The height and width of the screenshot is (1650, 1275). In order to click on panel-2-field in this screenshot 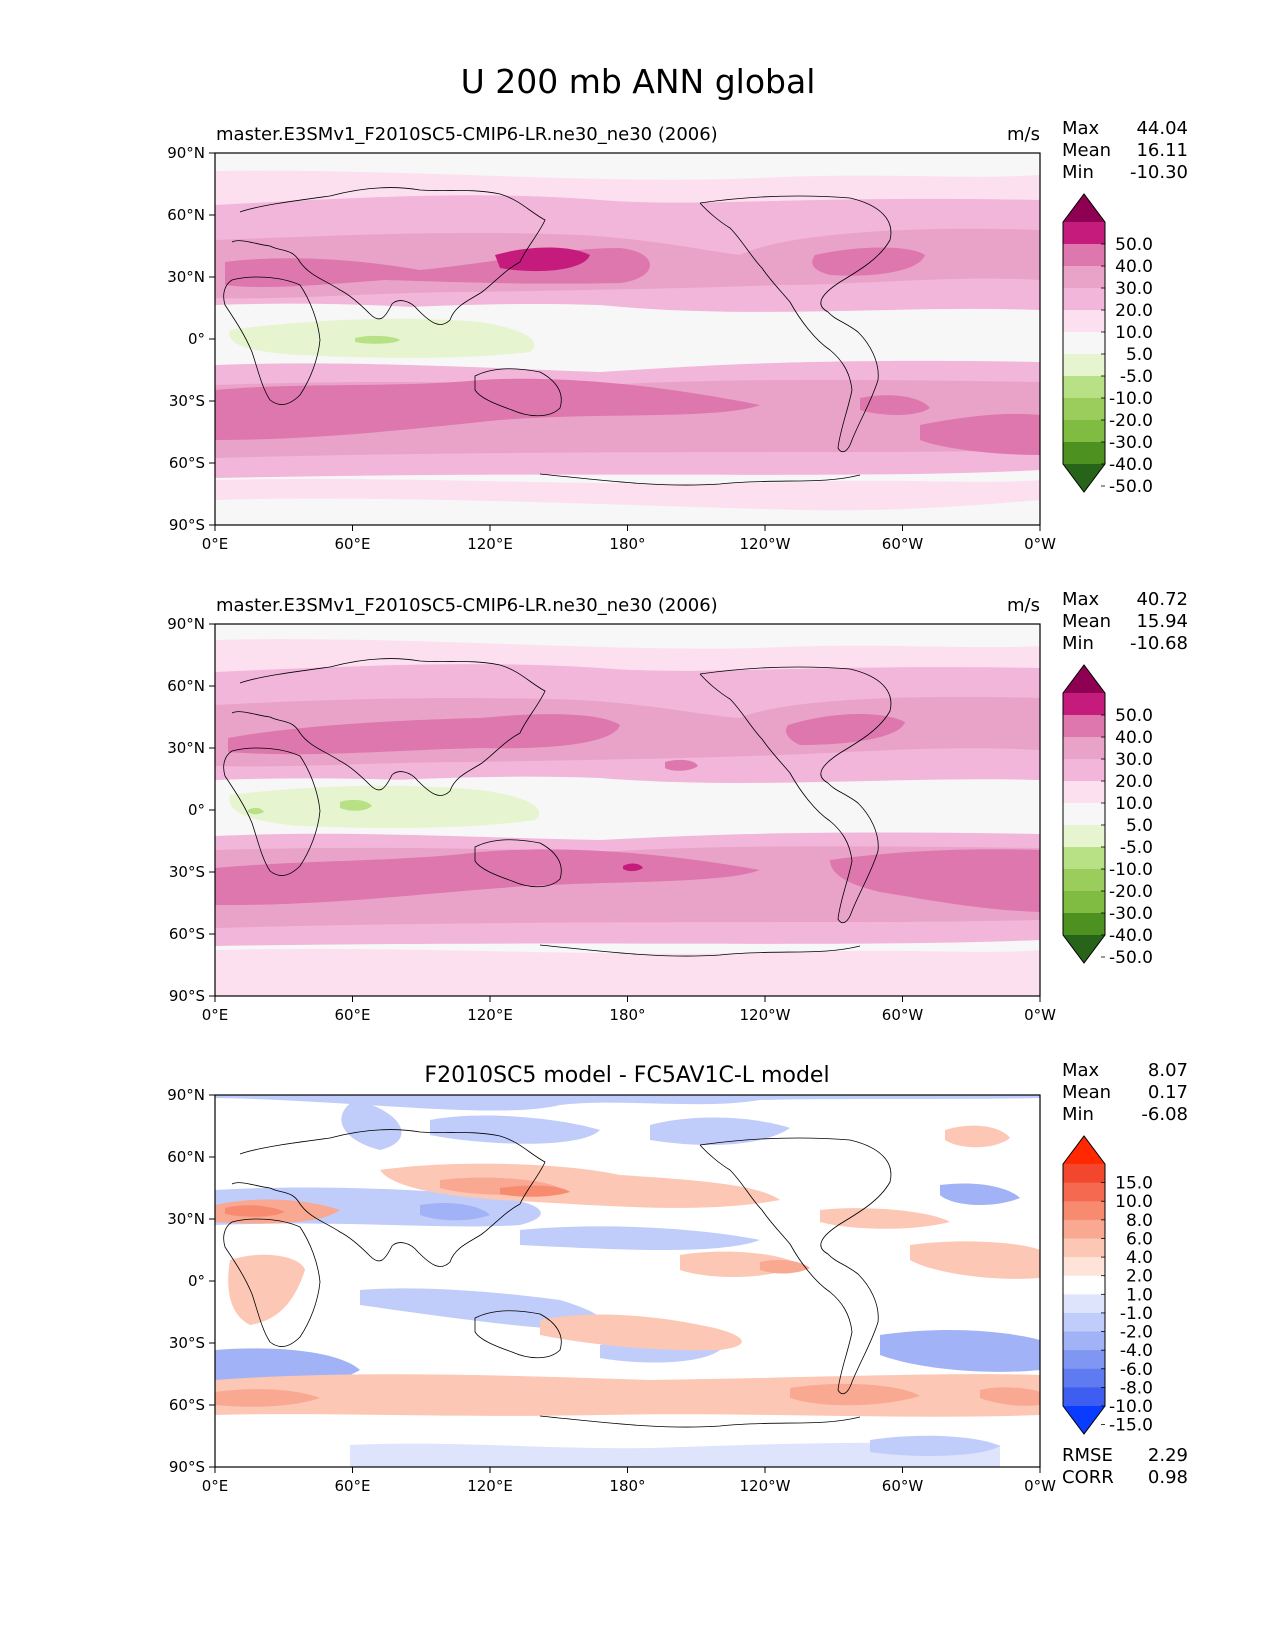, I will do `click(627, 810)`.